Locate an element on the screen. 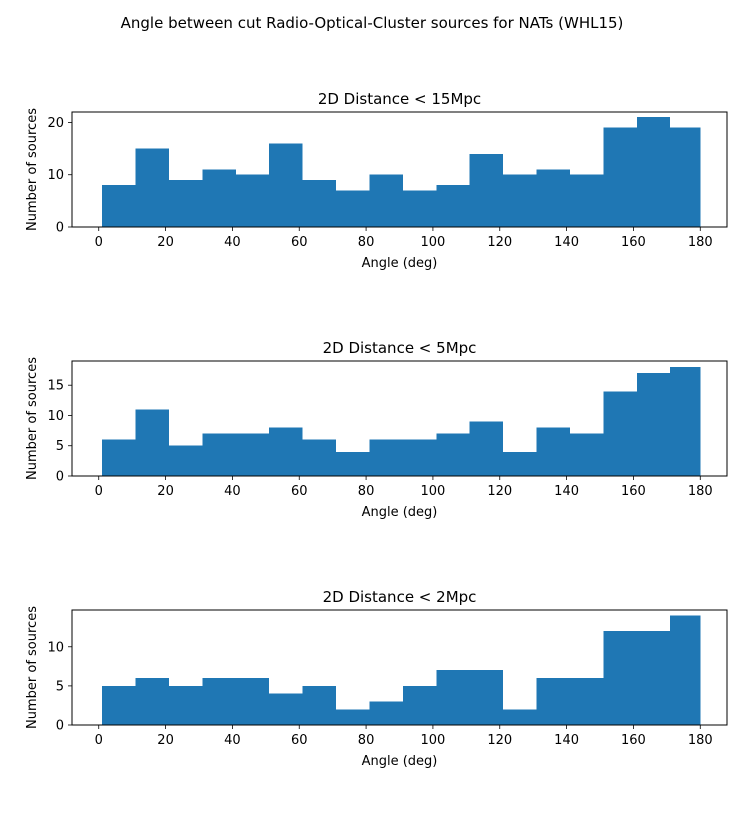  subplot-title: 2D Distance < 15Mpc is located at coordinates (399, 99).